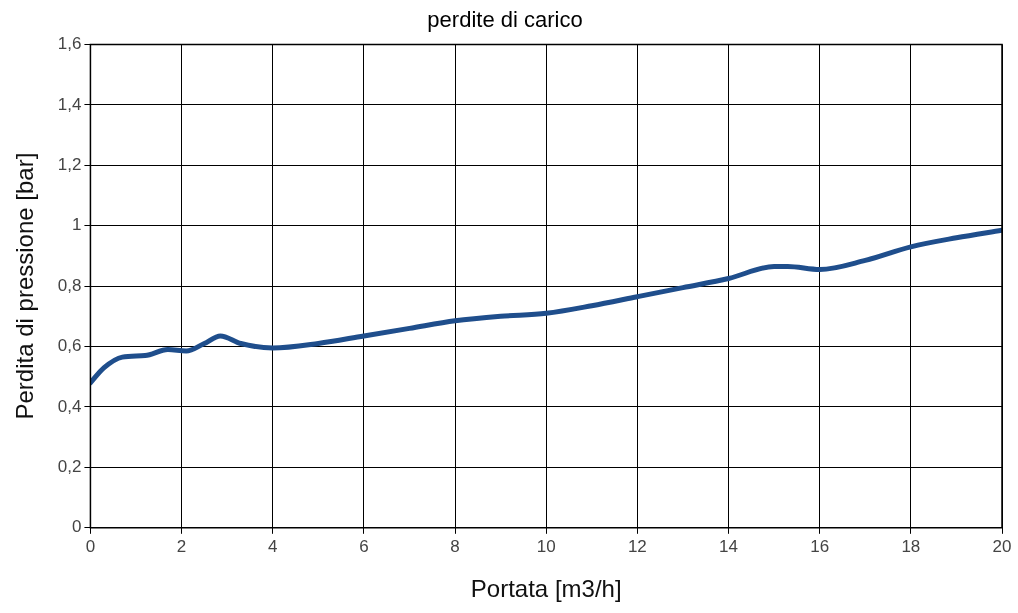  Describe the element at coordinates (546, 589) in the screenshot. I see `x-axis-title: Portata [m3/h]` at that location.